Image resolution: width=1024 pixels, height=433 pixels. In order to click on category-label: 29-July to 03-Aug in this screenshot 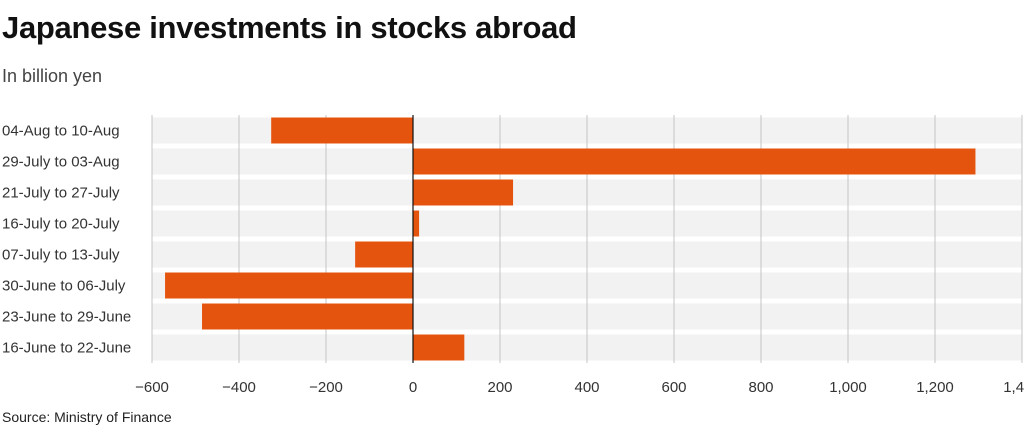, I will do `click(61, 162)`.